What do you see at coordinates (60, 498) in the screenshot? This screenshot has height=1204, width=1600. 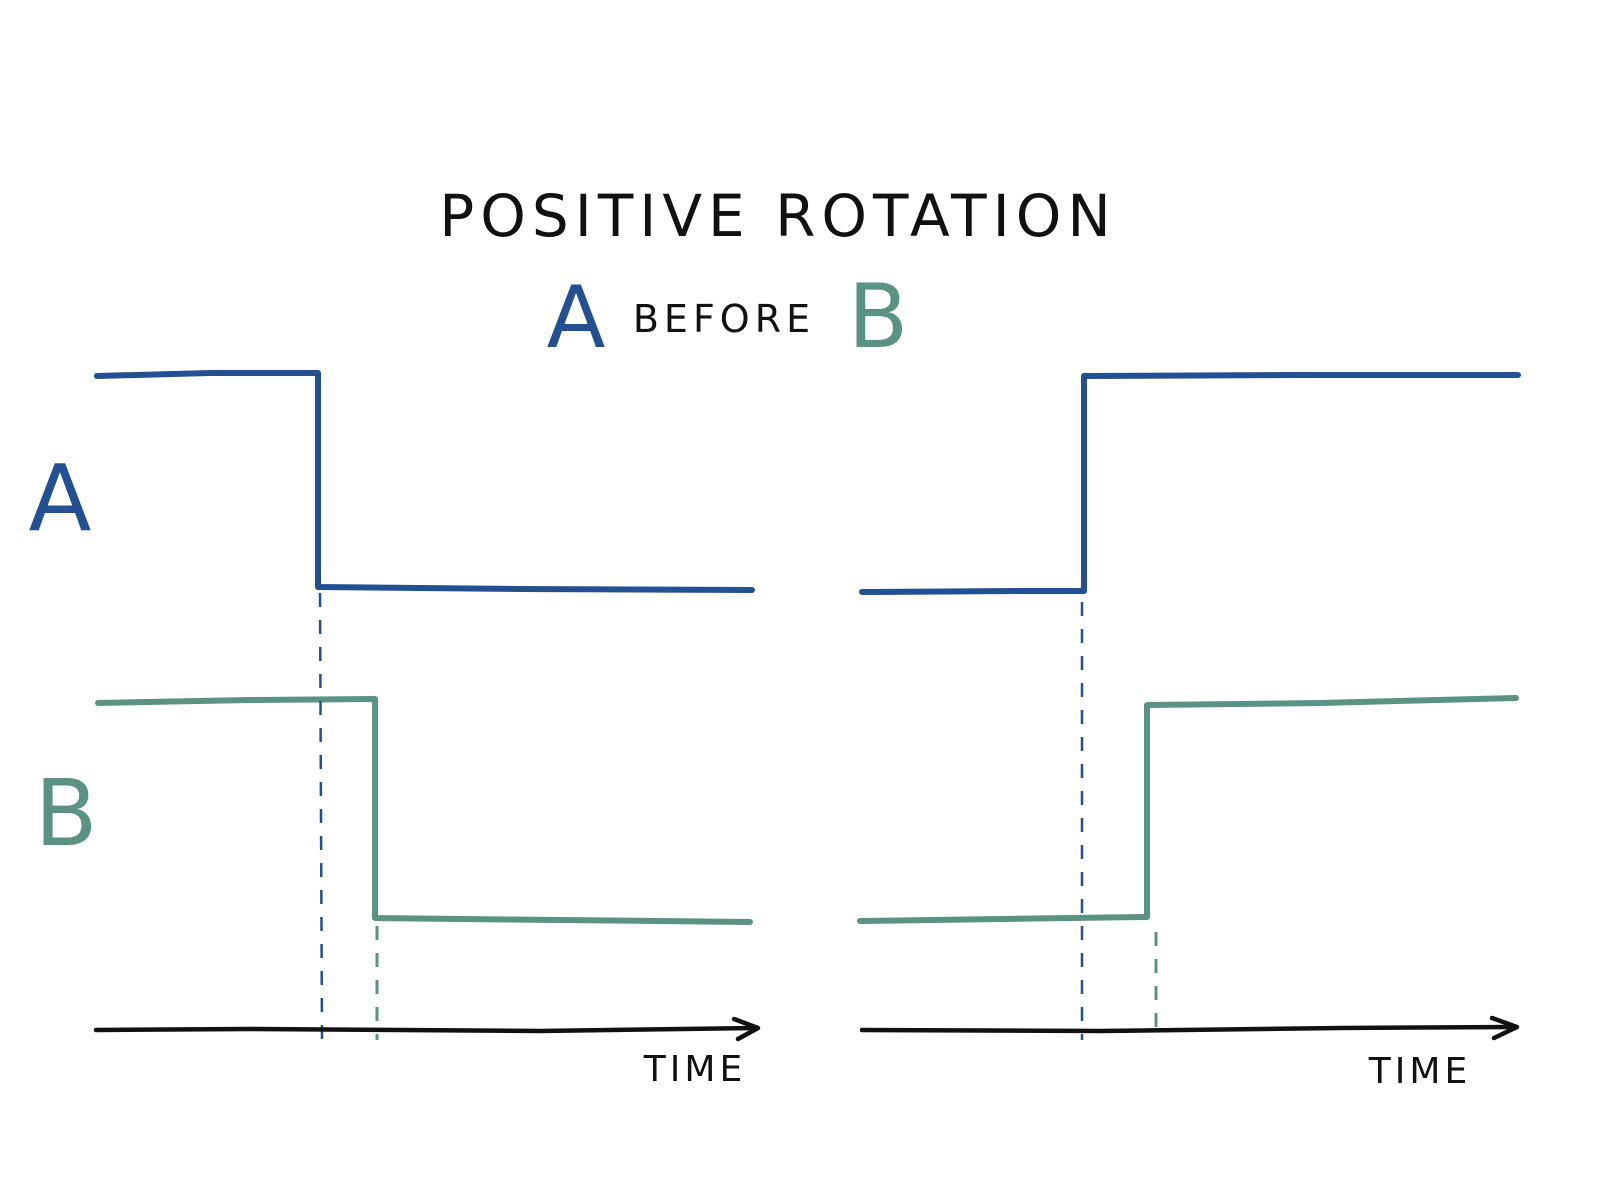 I see `signal-a-label: A` at bounding box center [60, 498].